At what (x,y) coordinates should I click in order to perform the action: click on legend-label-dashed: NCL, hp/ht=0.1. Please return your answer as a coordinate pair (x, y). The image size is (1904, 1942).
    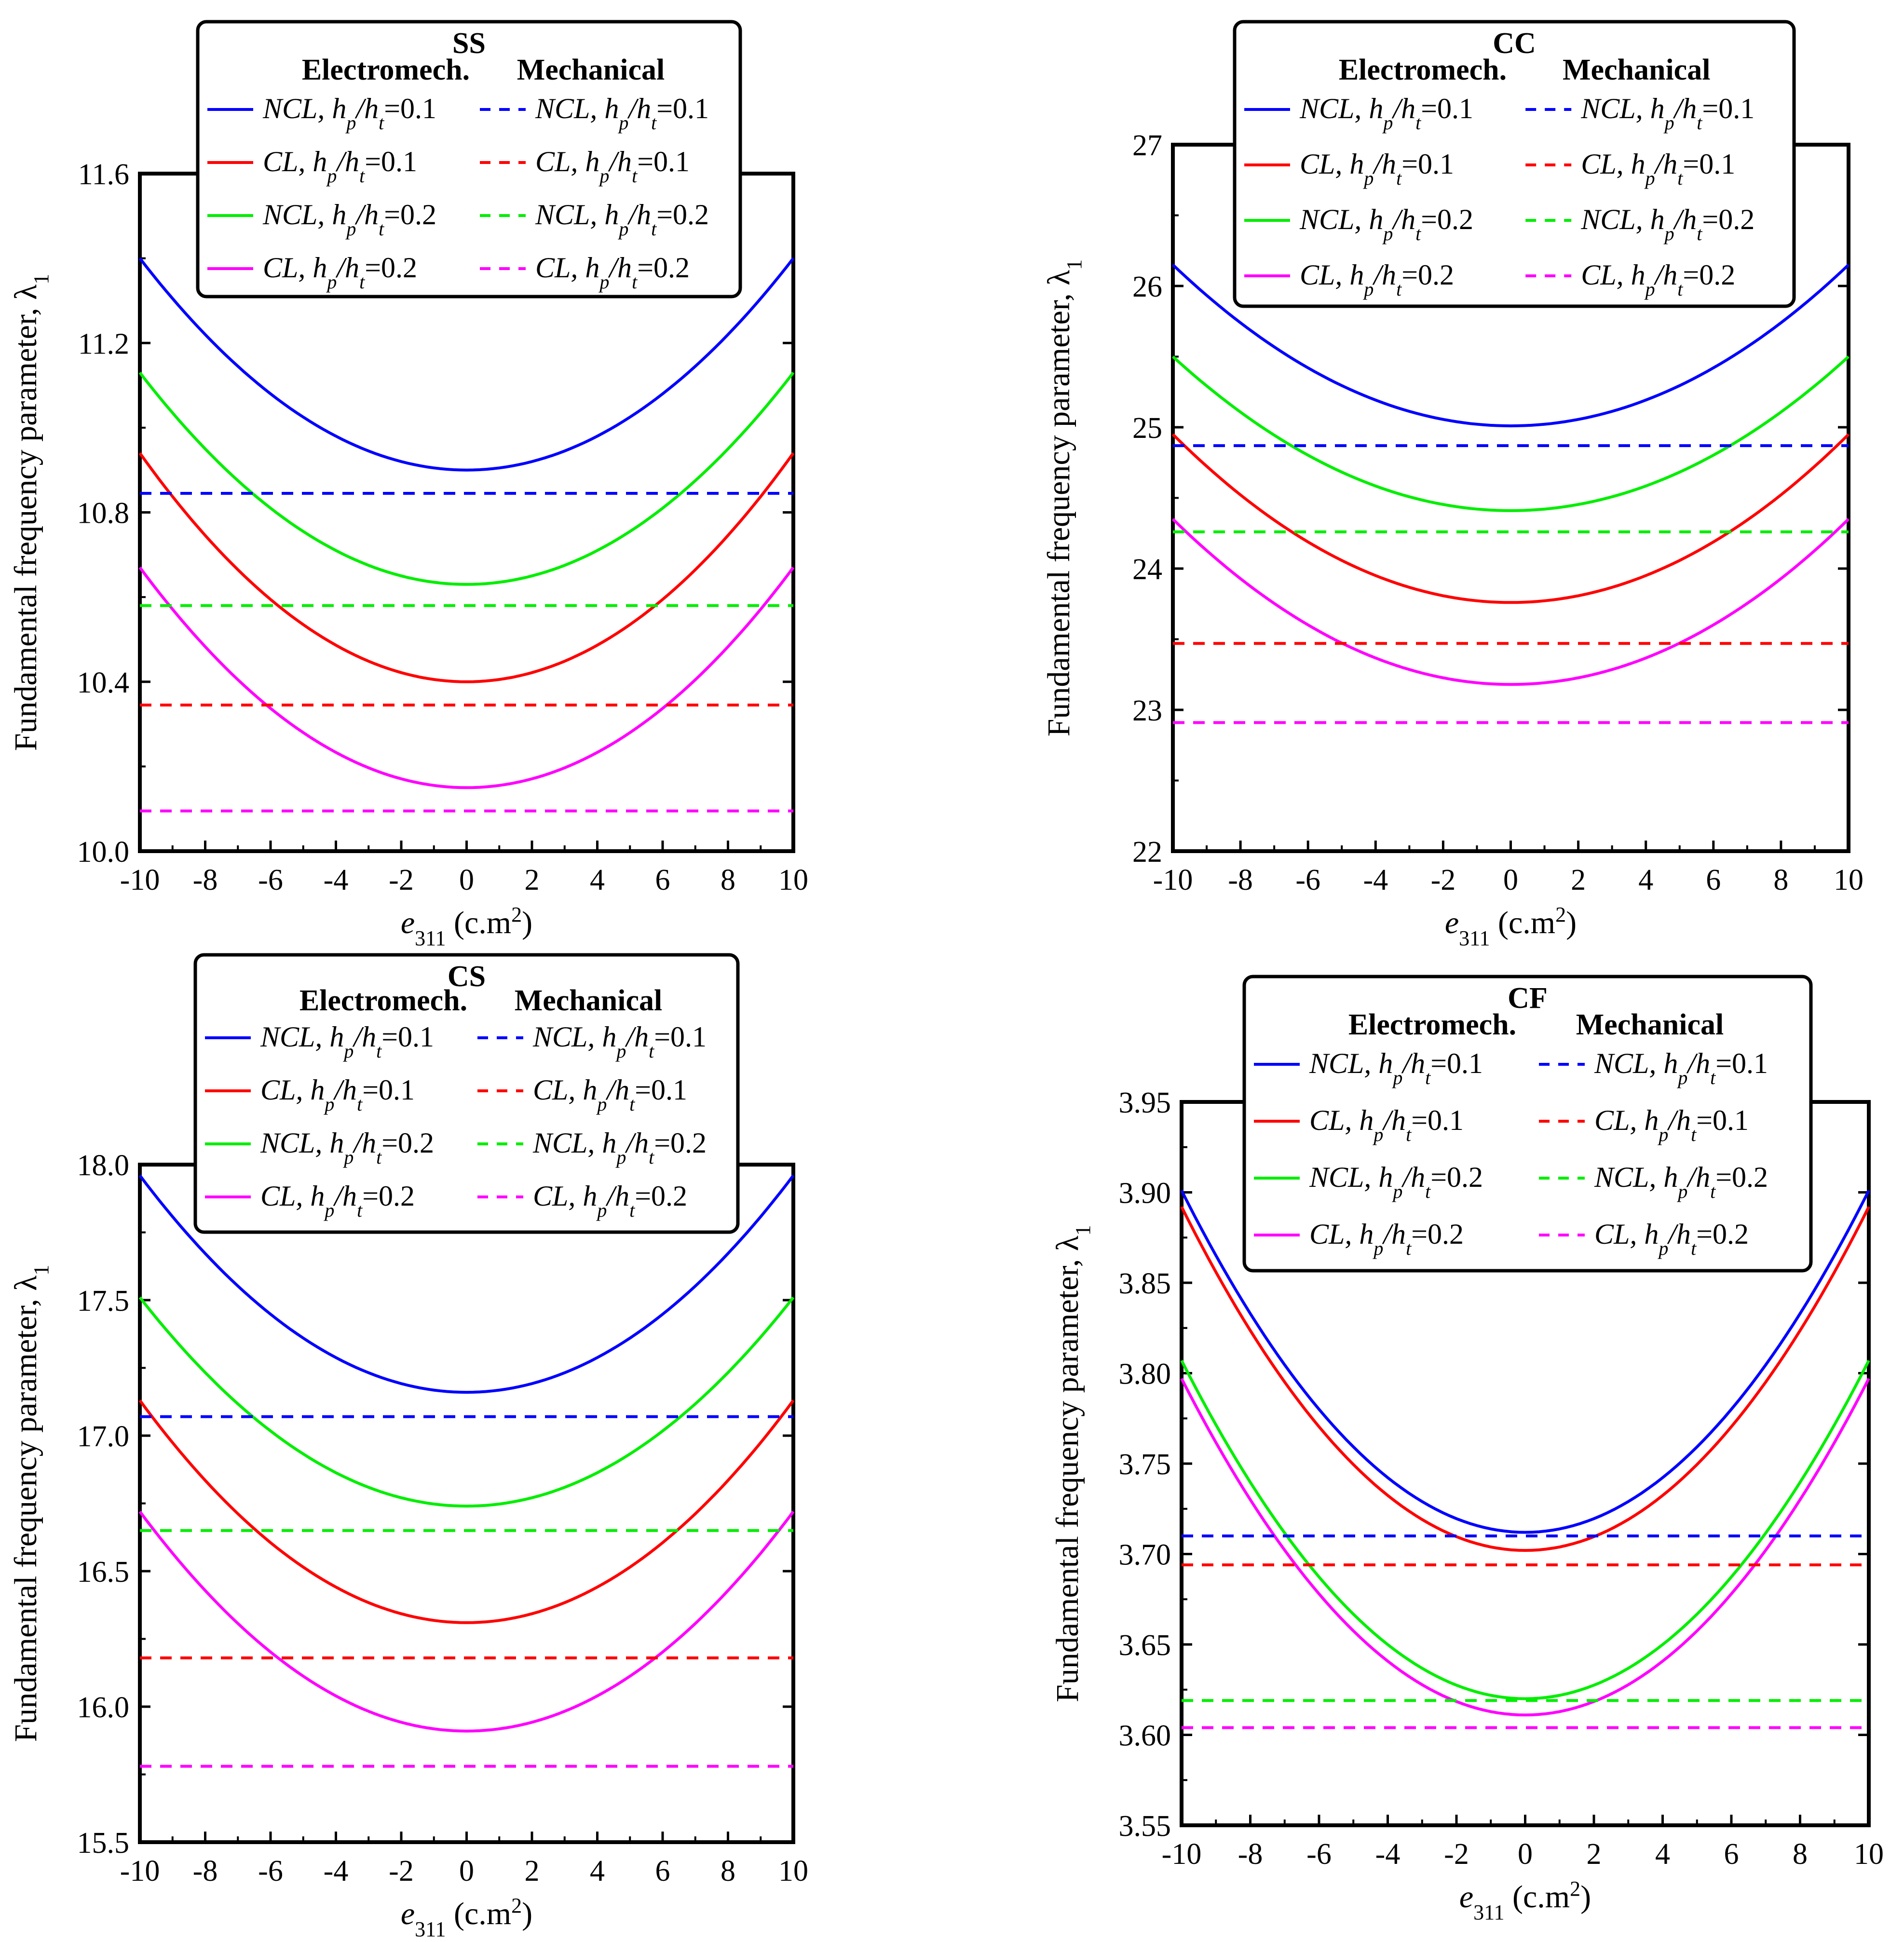
    Looking at the image, I should click on (619, 1041).